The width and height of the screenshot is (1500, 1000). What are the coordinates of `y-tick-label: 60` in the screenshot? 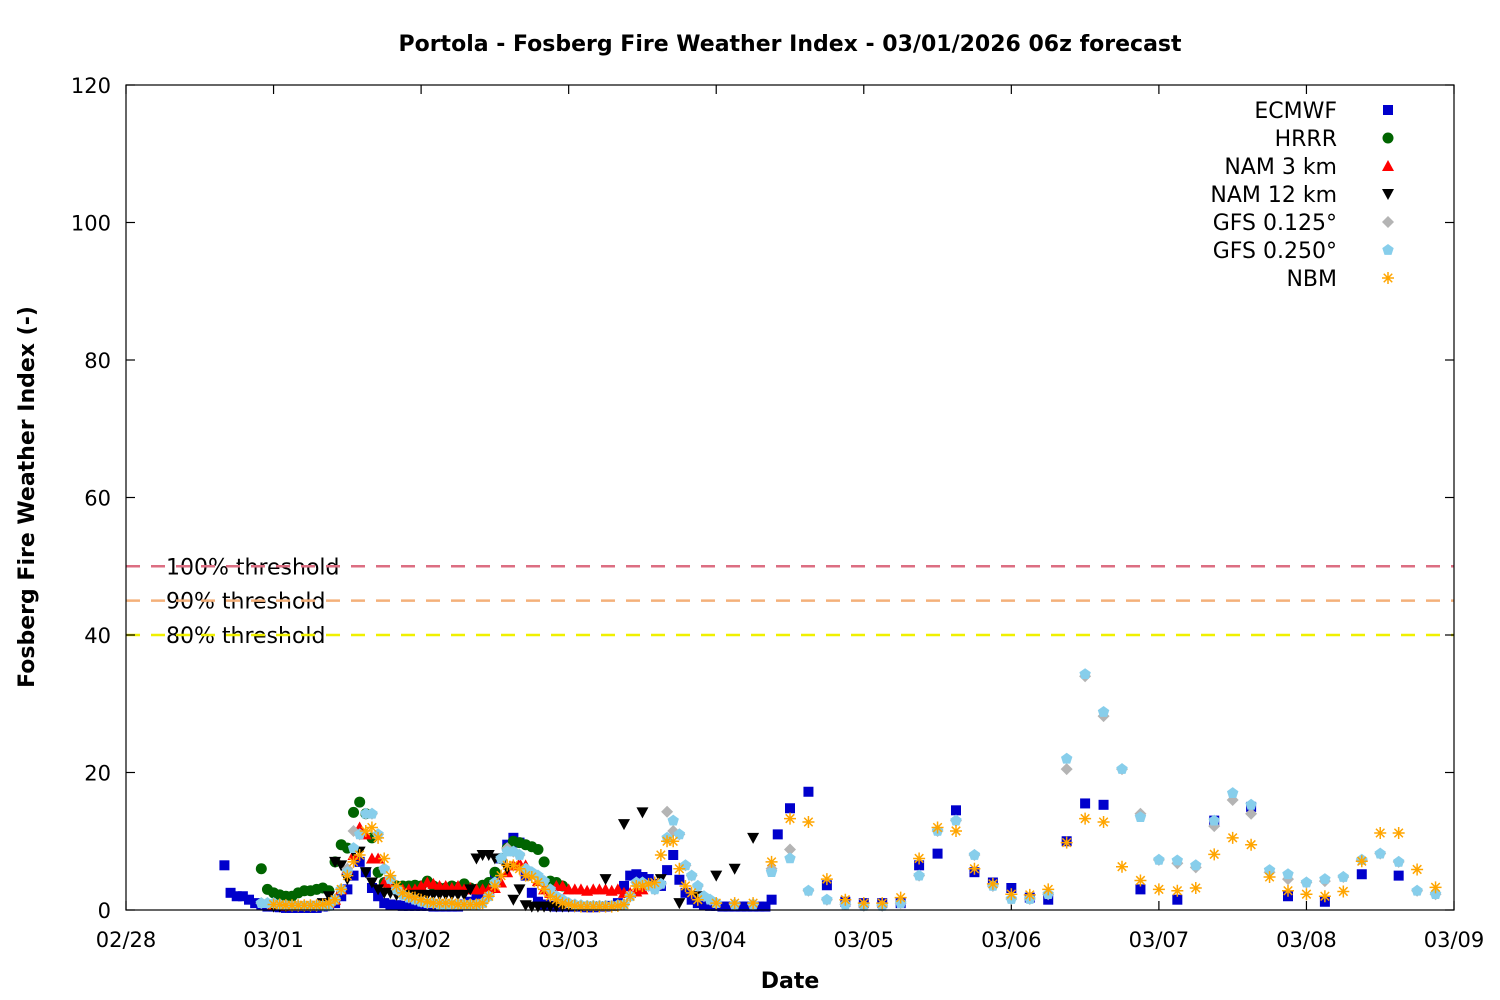 It's located at (97, 499).